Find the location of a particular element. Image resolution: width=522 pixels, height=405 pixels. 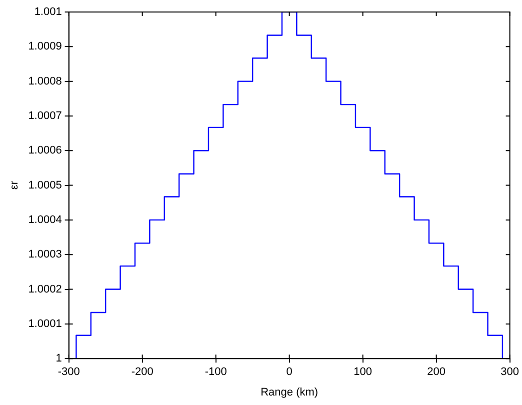

y-tick-label: 1.0007 is located at coordinates (45, 116).